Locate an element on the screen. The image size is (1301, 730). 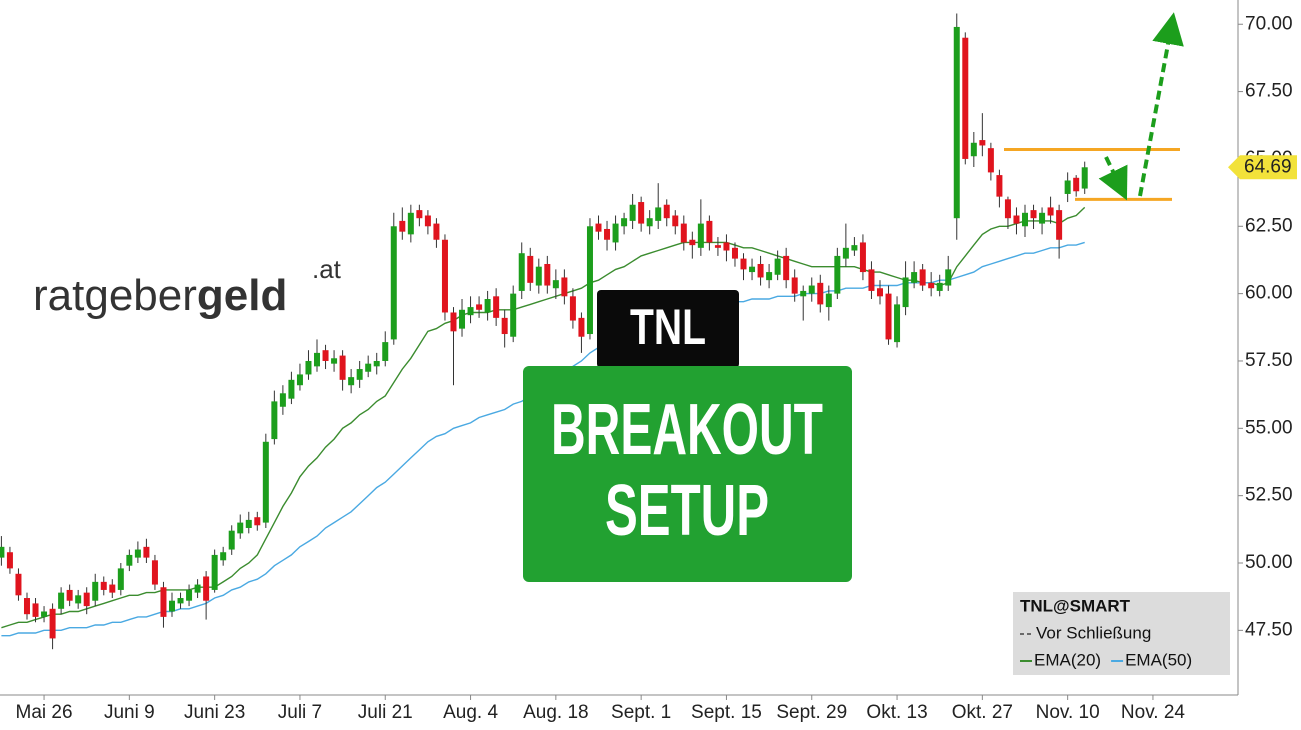
y-tick-label: 55.00 is located at coordinates (1269, 427).